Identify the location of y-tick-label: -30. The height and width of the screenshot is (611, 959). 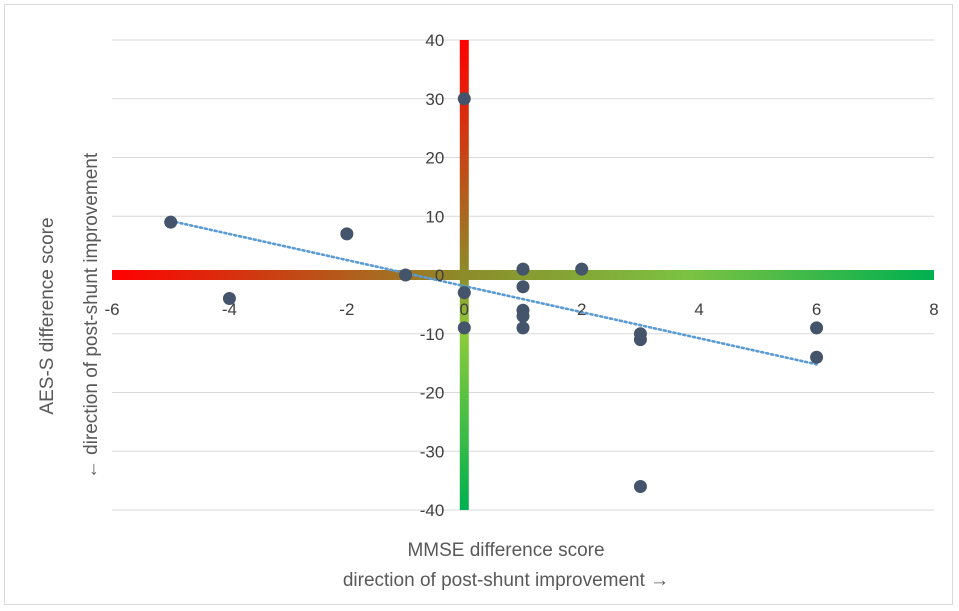
(432, 451).